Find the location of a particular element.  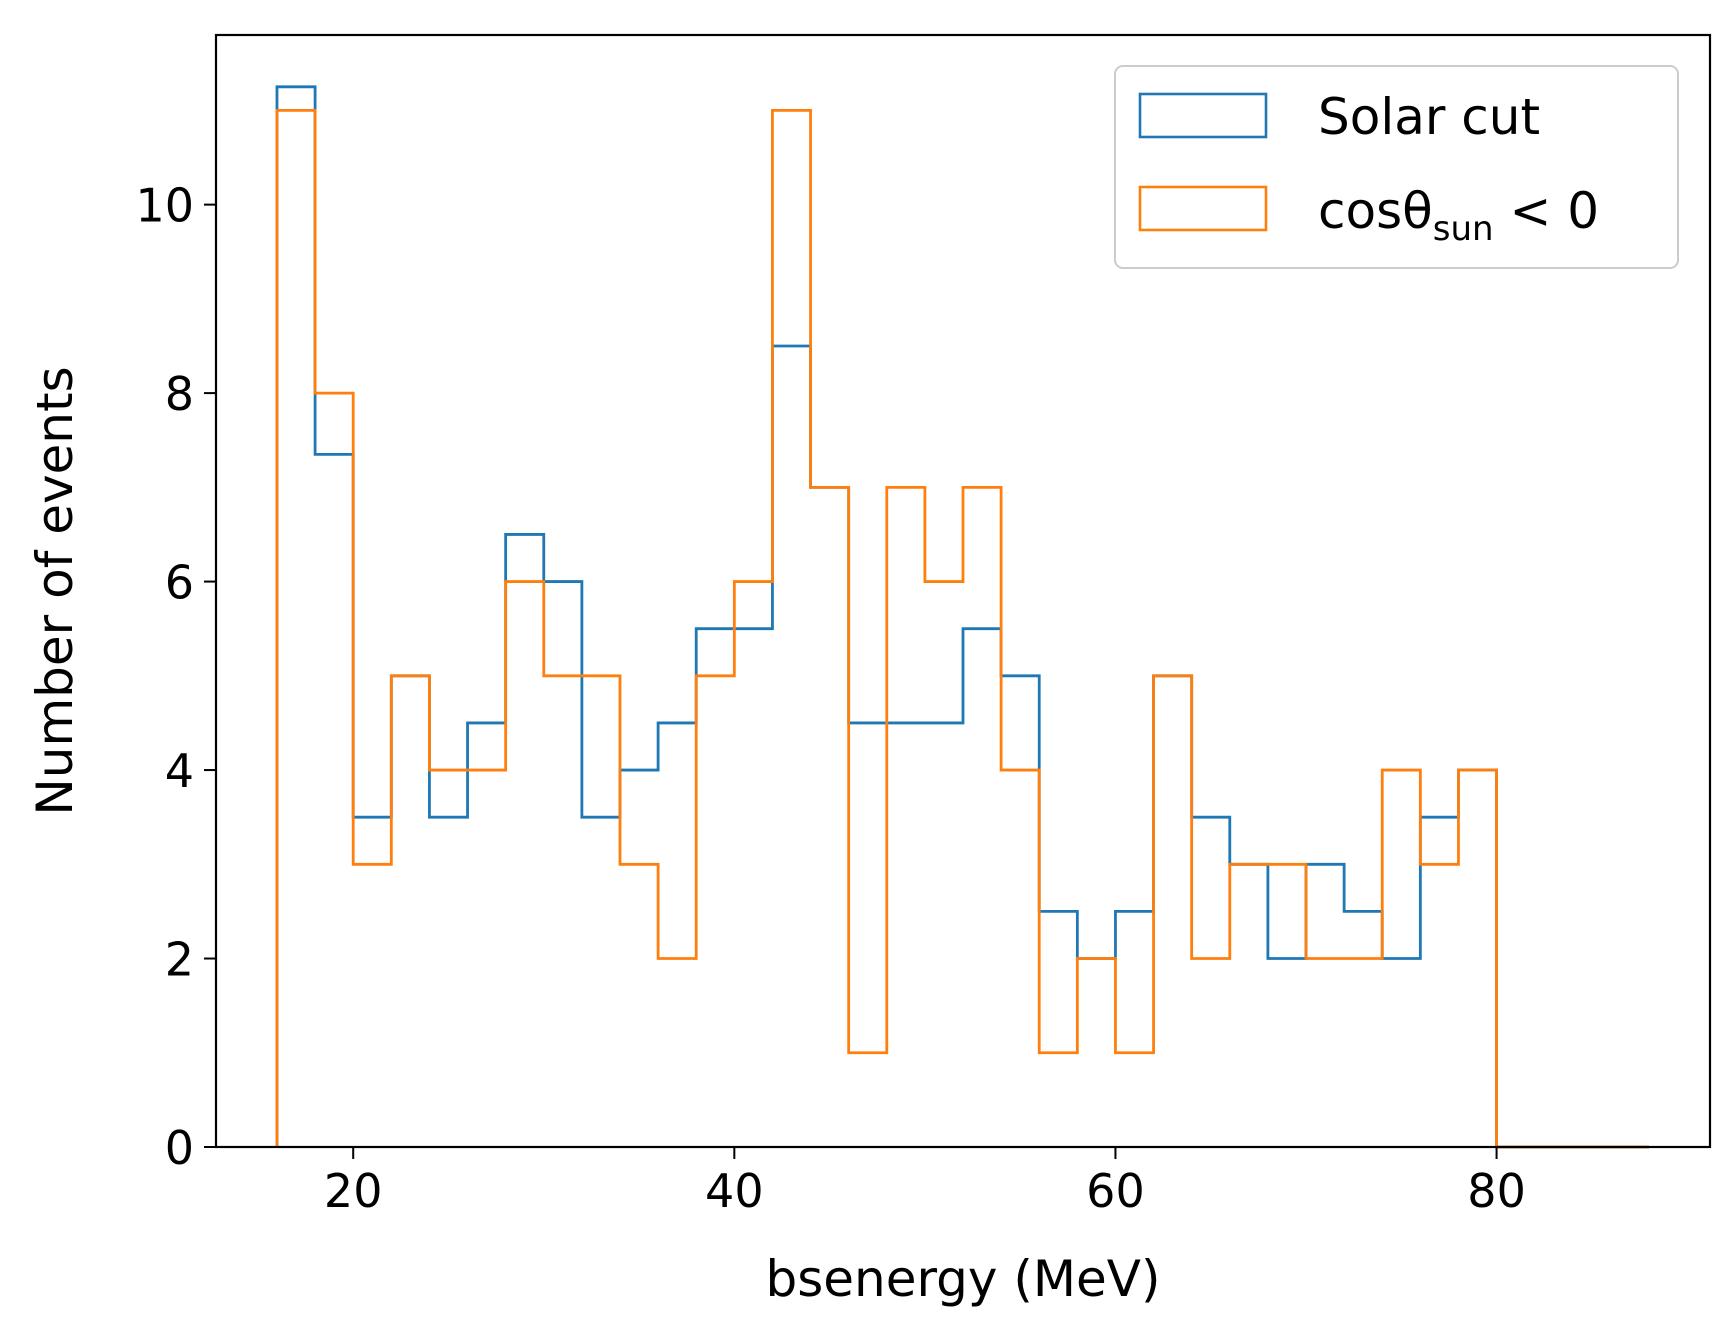

y-tick-label: 4 is located at coordinates (179, 771).